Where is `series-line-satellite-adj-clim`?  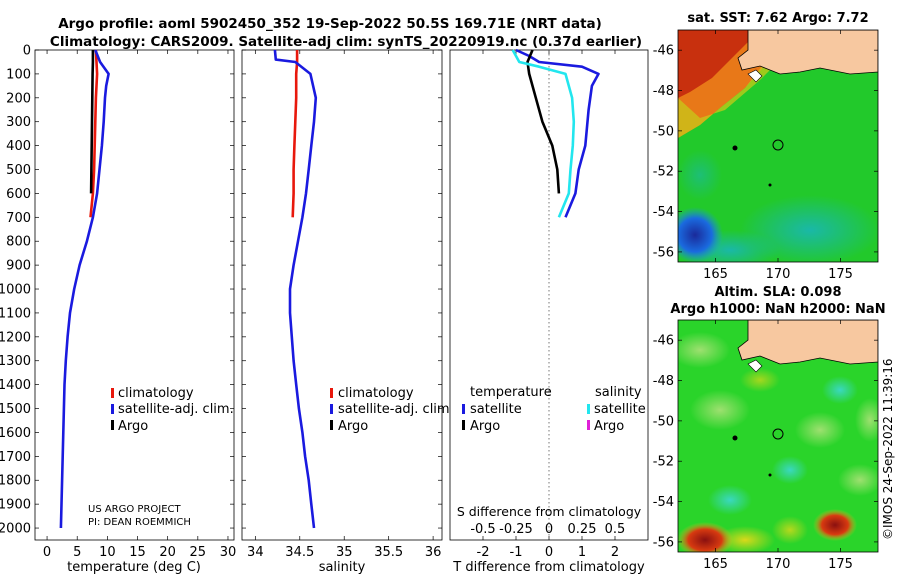 series-line-satellite-adj-clim is located at coordinates (84, 289).